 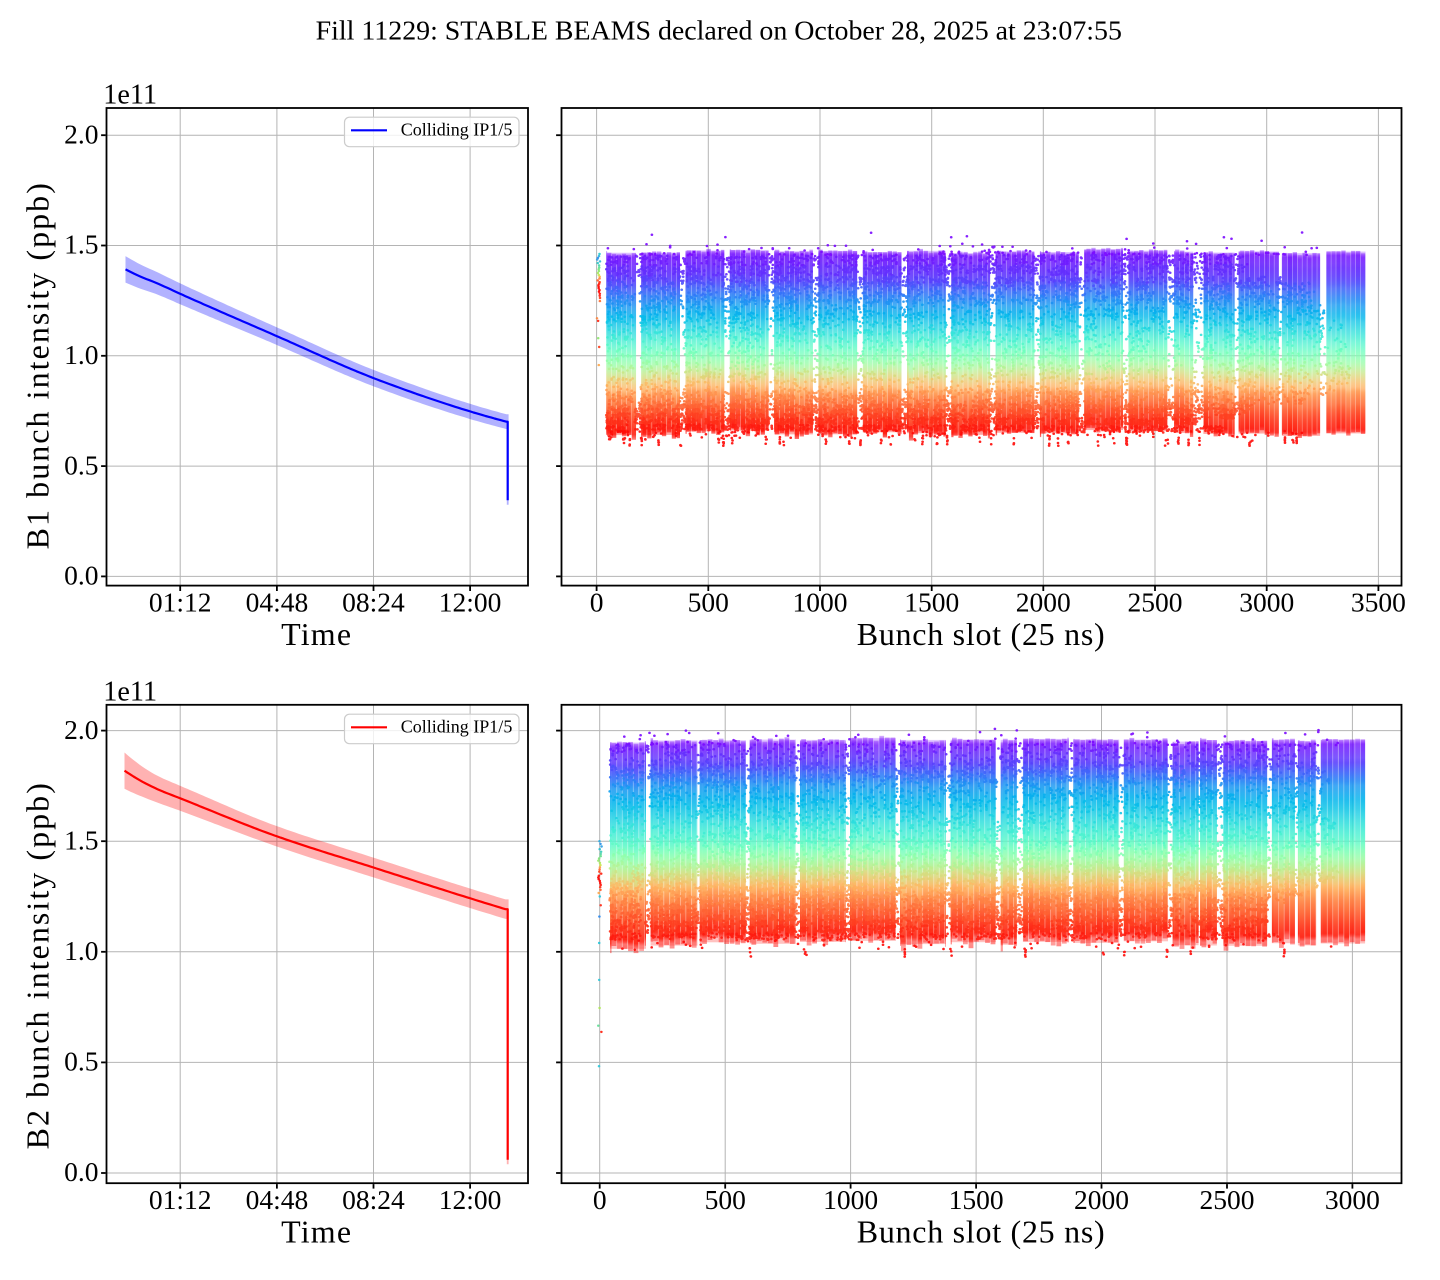 I want to click on svg-text: B1 bunch intensity (ppb), so click(x=38, y=365).